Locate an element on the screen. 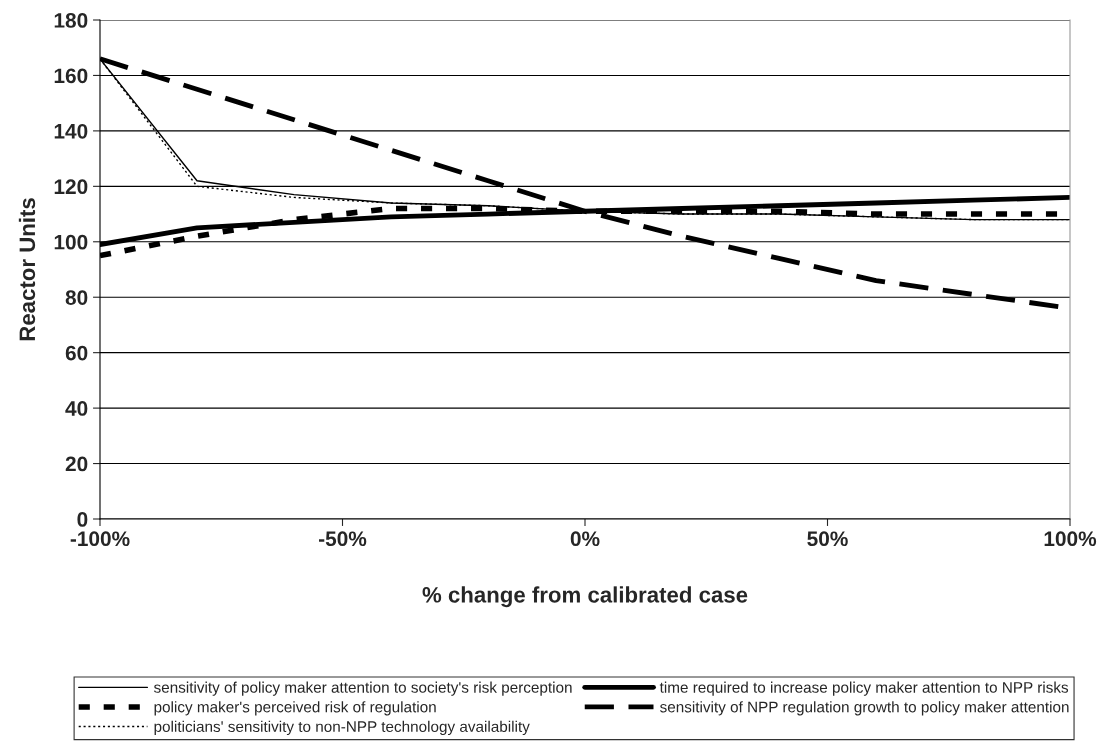 Image resolution: width=1104 pixels, height=751 pixels. y-tick-label: 140 is located at coordinates (71, 131).